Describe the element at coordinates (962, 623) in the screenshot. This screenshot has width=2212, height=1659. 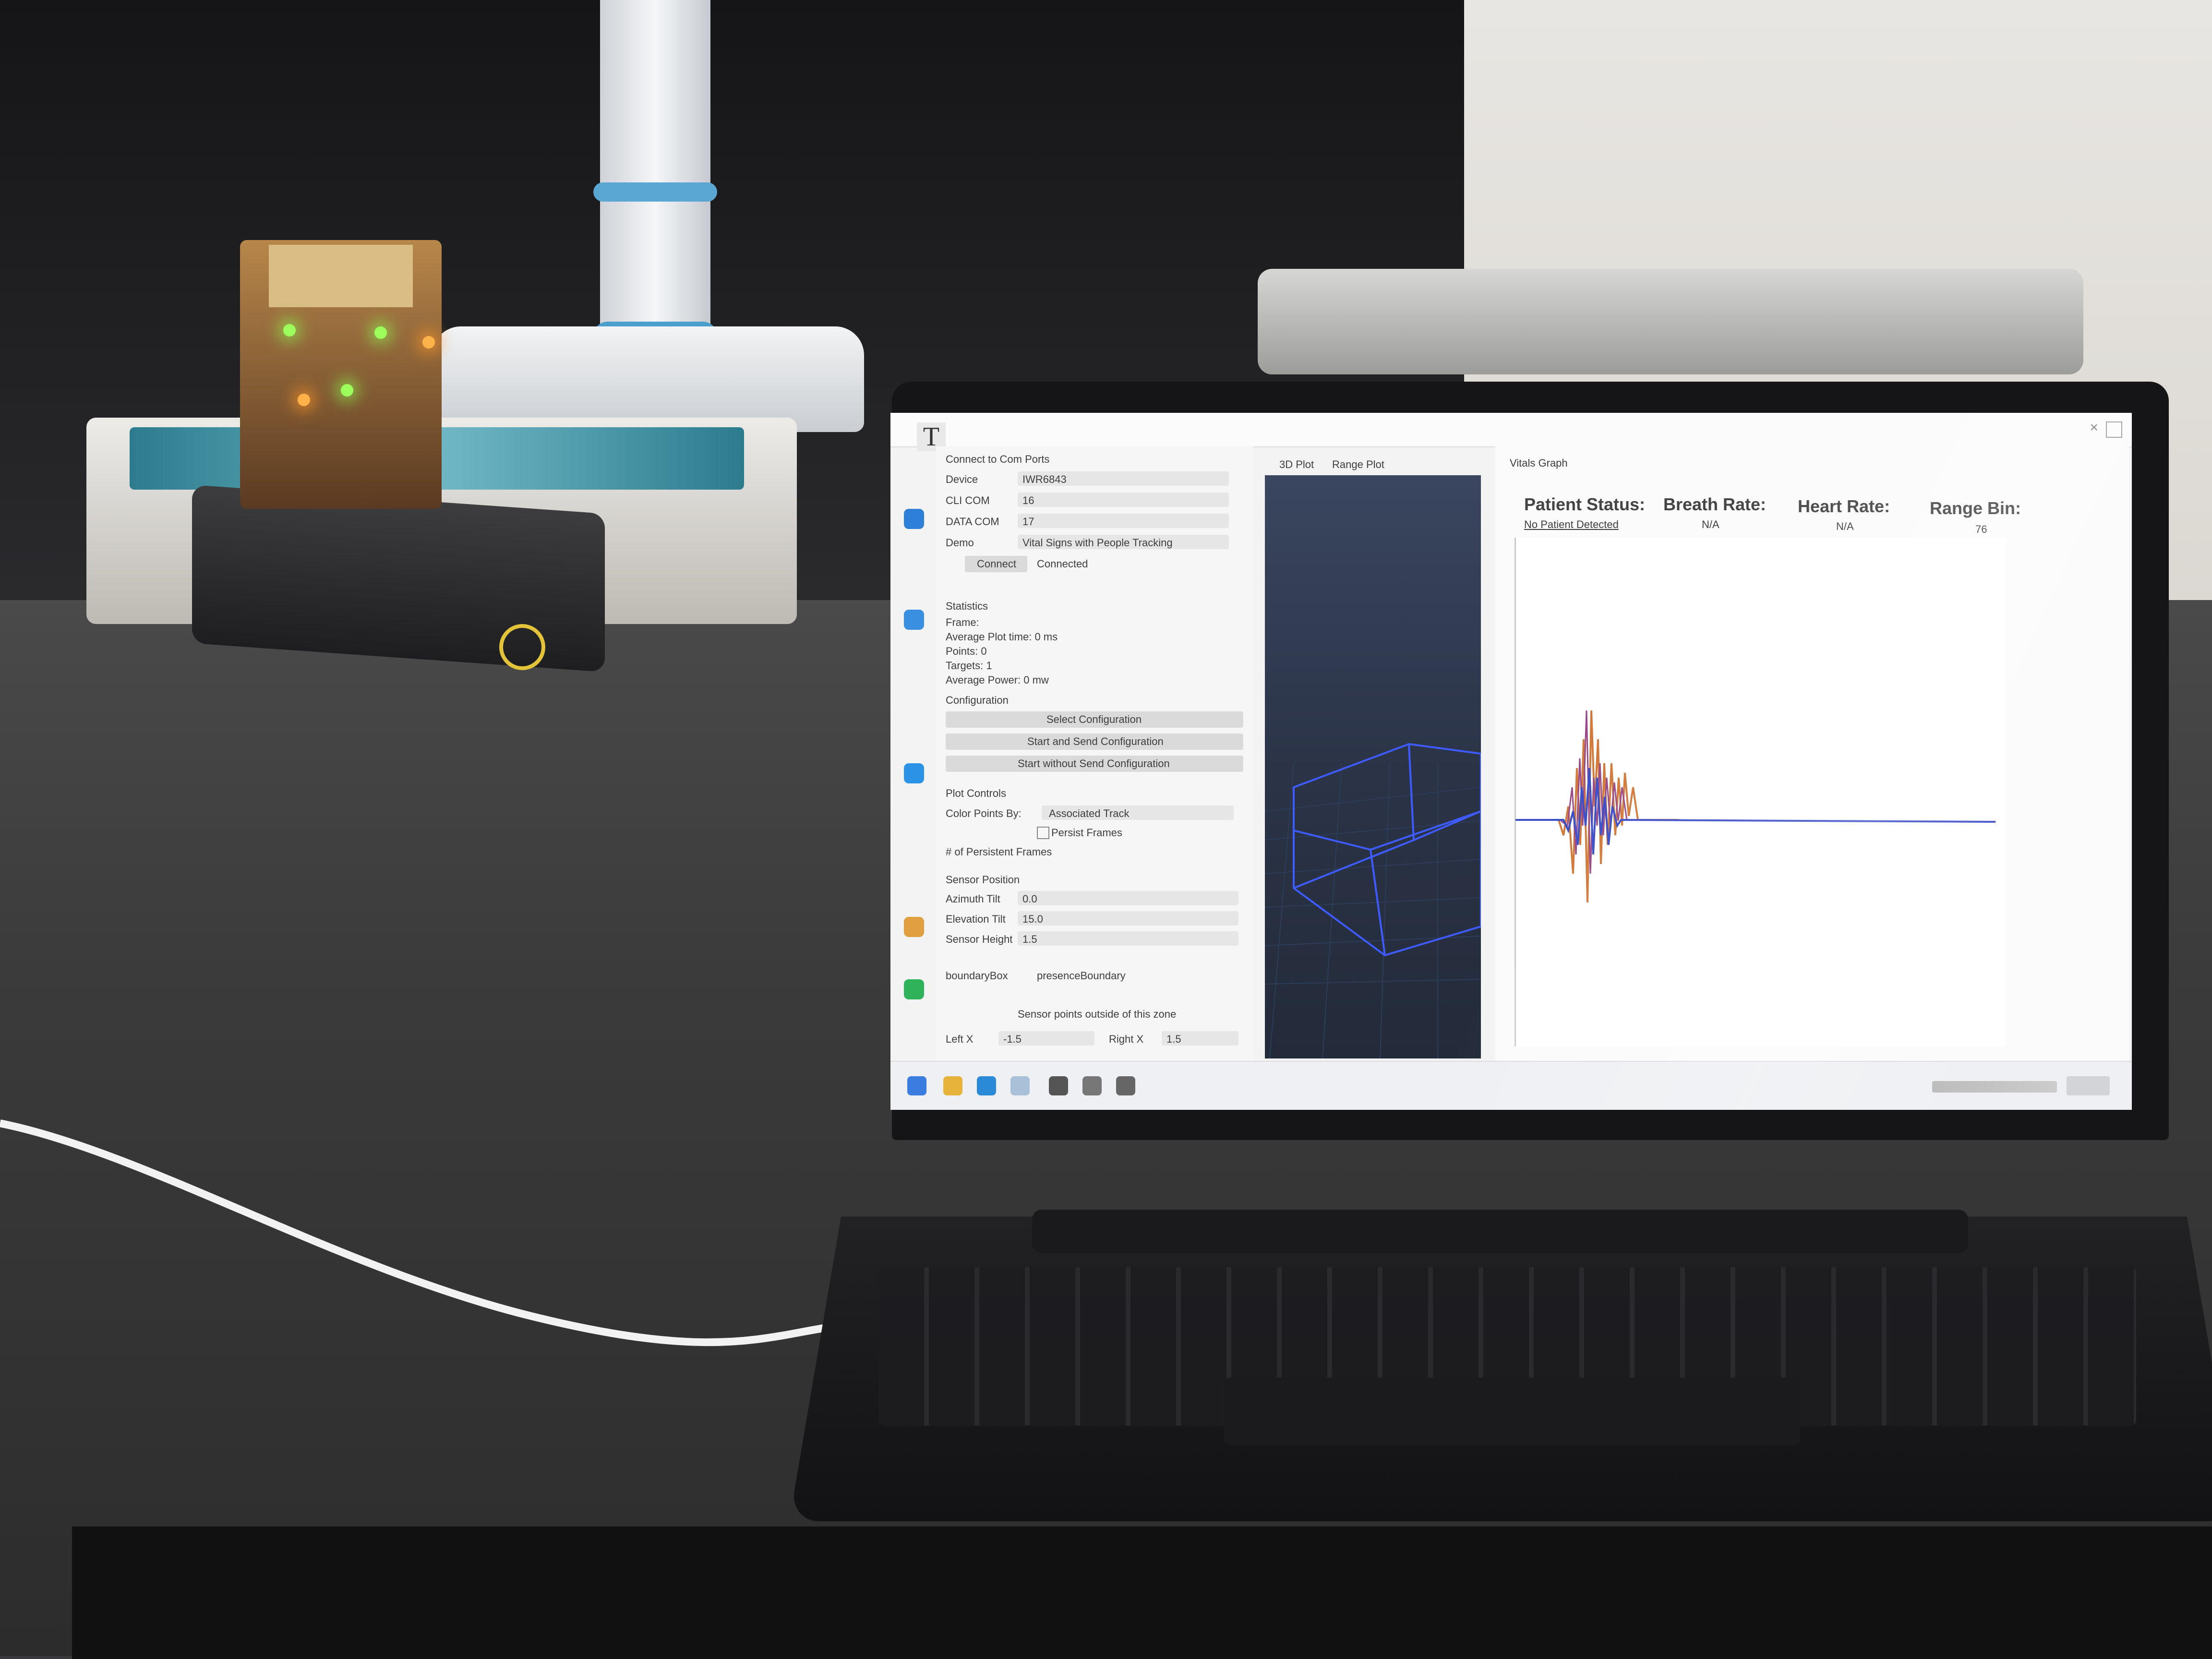
I see `stat-frame: Frame:` at that location.